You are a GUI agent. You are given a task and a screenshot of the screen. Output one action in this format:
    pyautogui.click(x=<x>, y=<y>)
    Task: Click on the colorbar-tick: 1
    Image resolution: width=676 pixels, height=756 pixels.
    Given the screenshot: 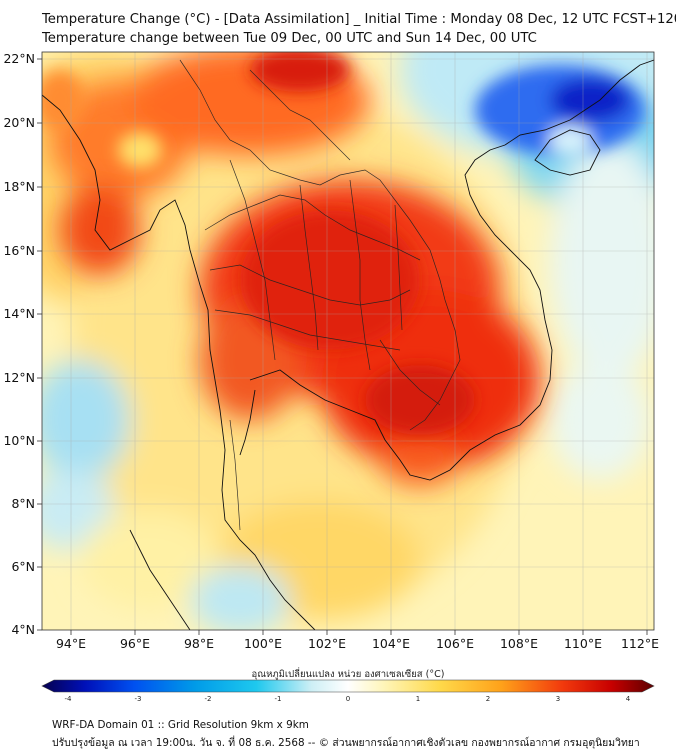 What is the action you would take?
    pyautogui.click(x=418, y=699)
    